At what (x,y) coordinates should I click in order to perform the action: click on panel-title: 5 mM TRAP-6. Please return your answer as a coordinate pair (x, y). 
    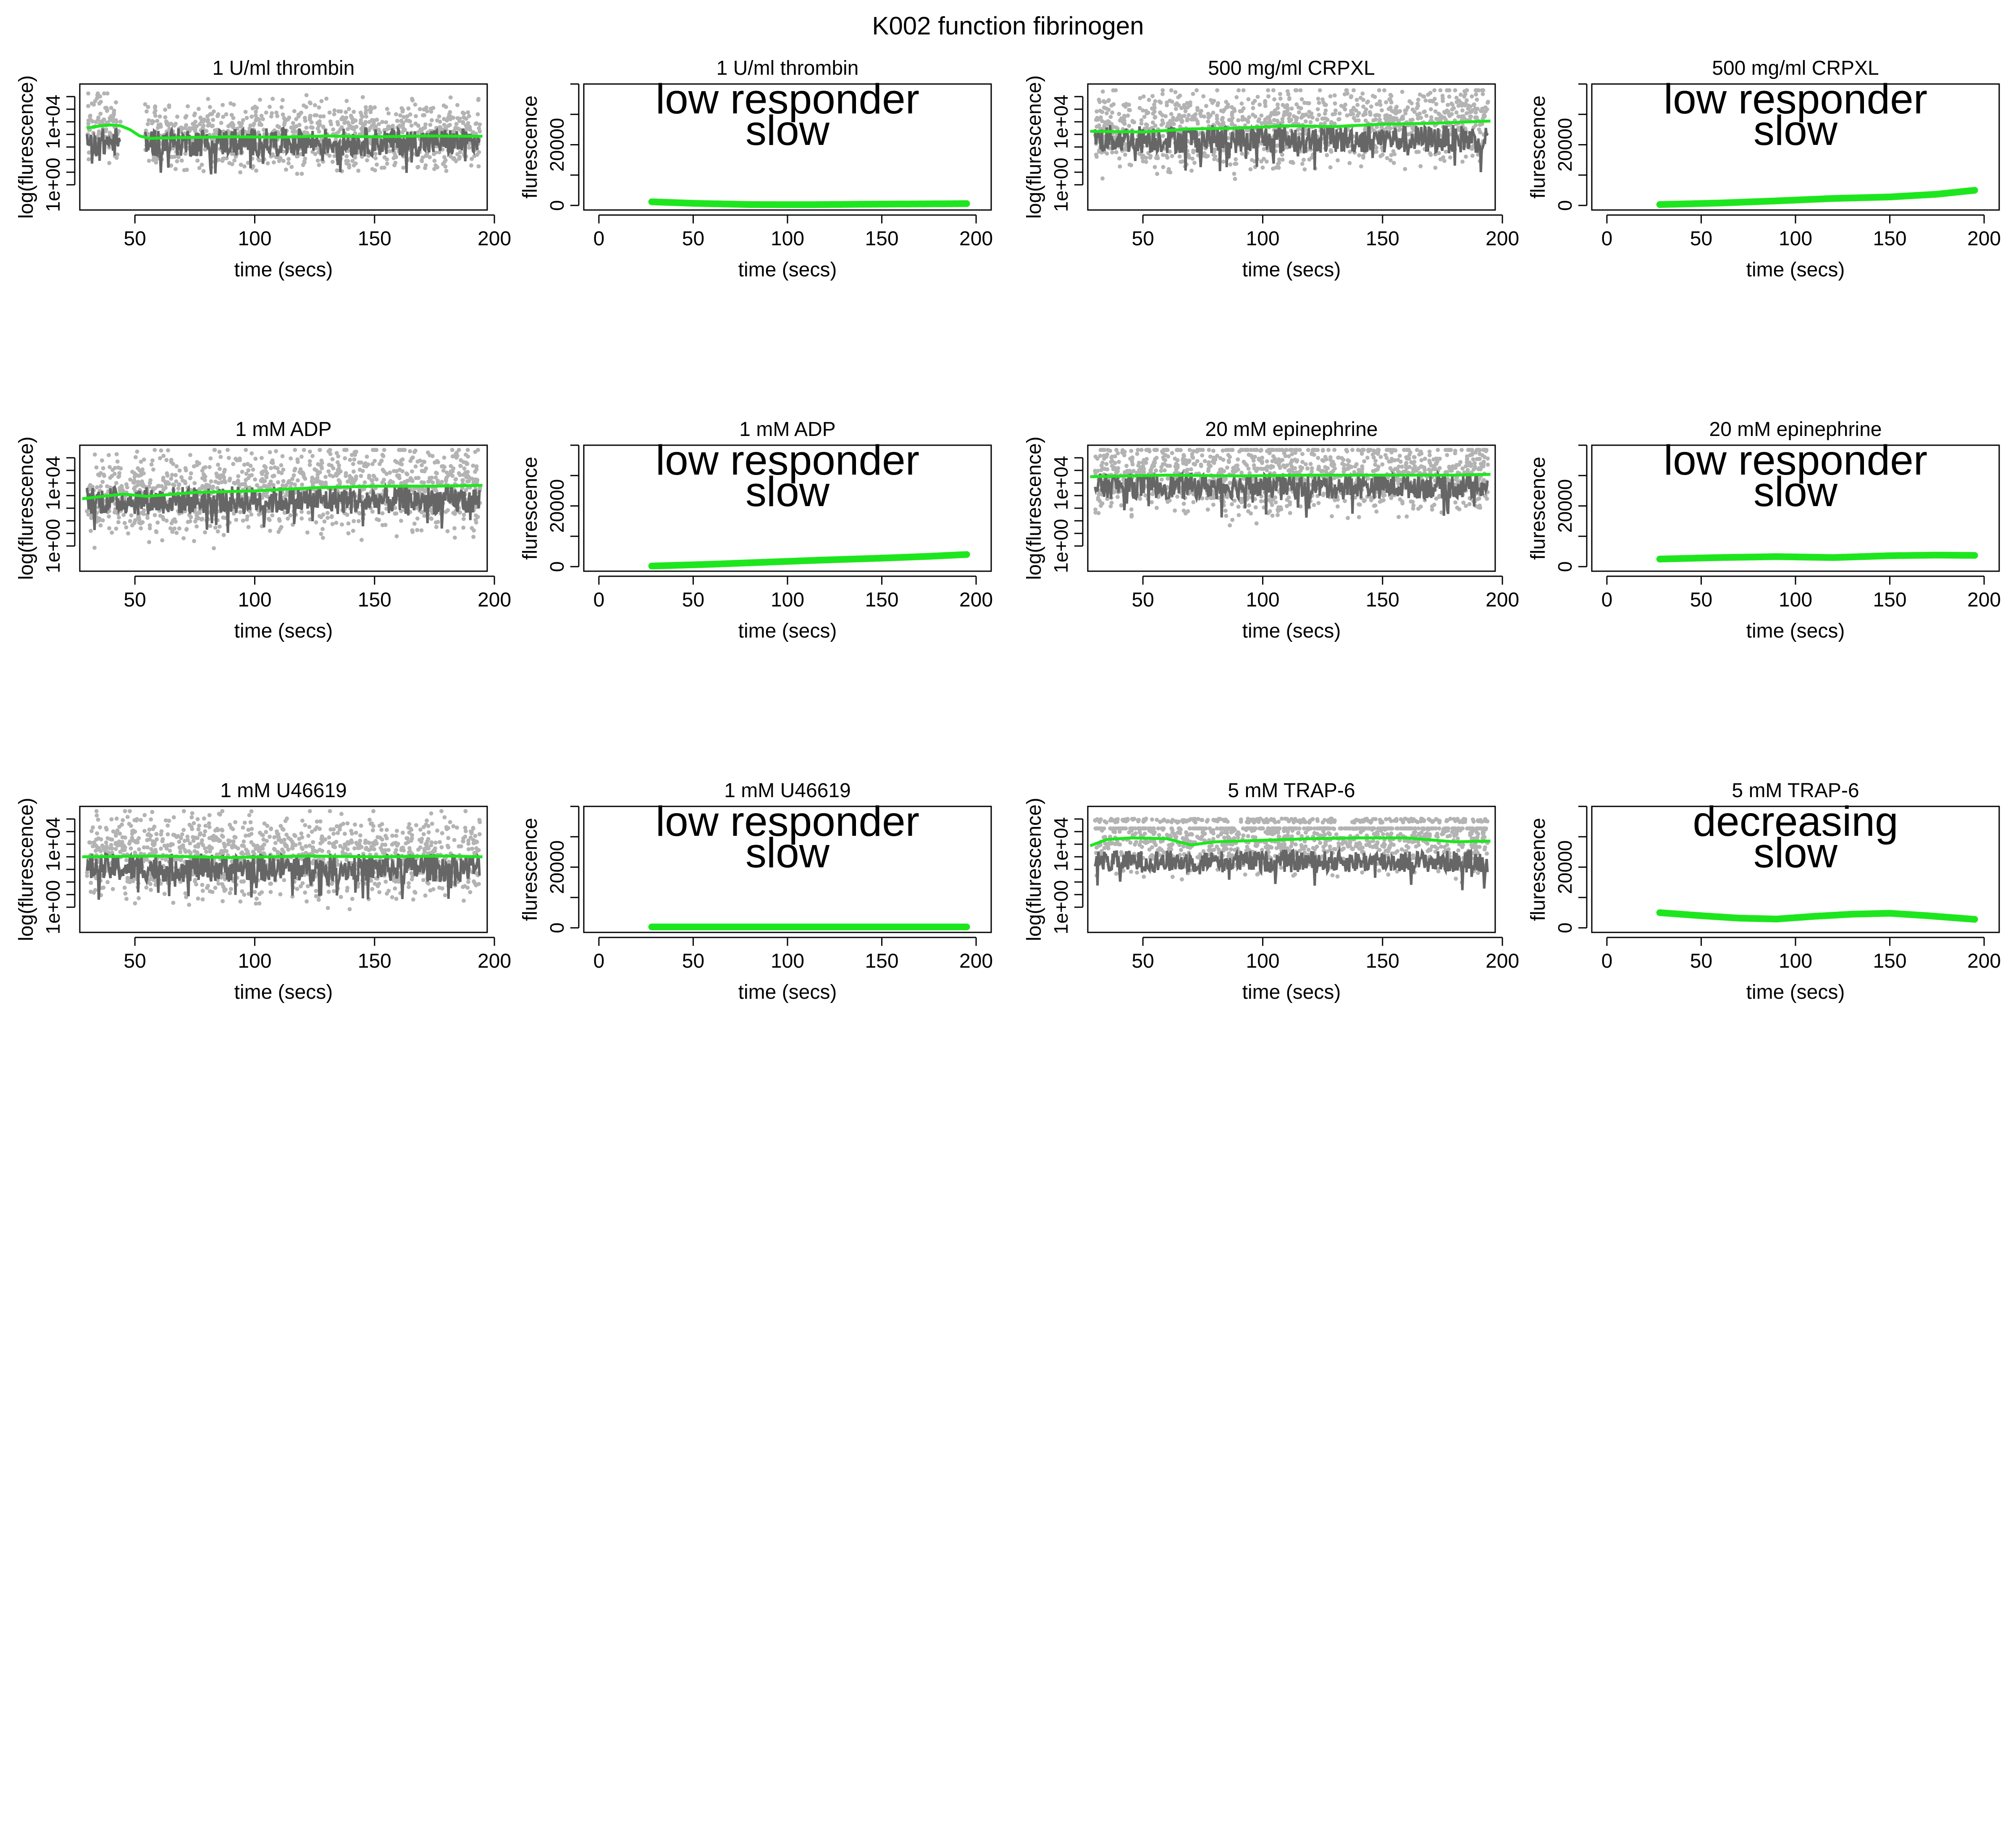
    Looking at the image, I should click on (1291, 791).